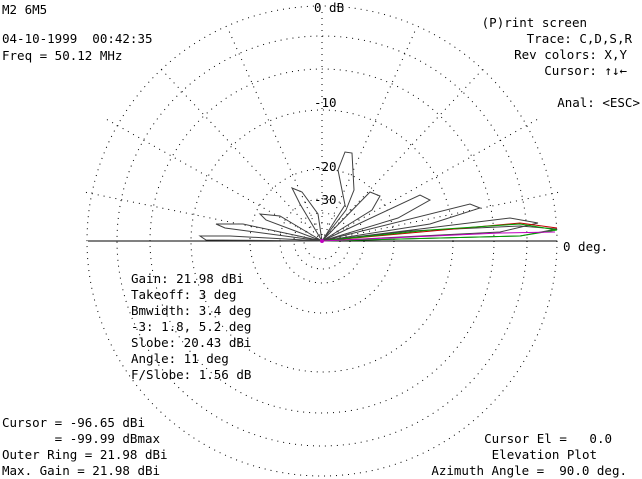 Image resolution: width=642 pixels, height=479 pixels. I want to click on stat-takeoff: Takeoff: 3 deg, so click(184, 294).